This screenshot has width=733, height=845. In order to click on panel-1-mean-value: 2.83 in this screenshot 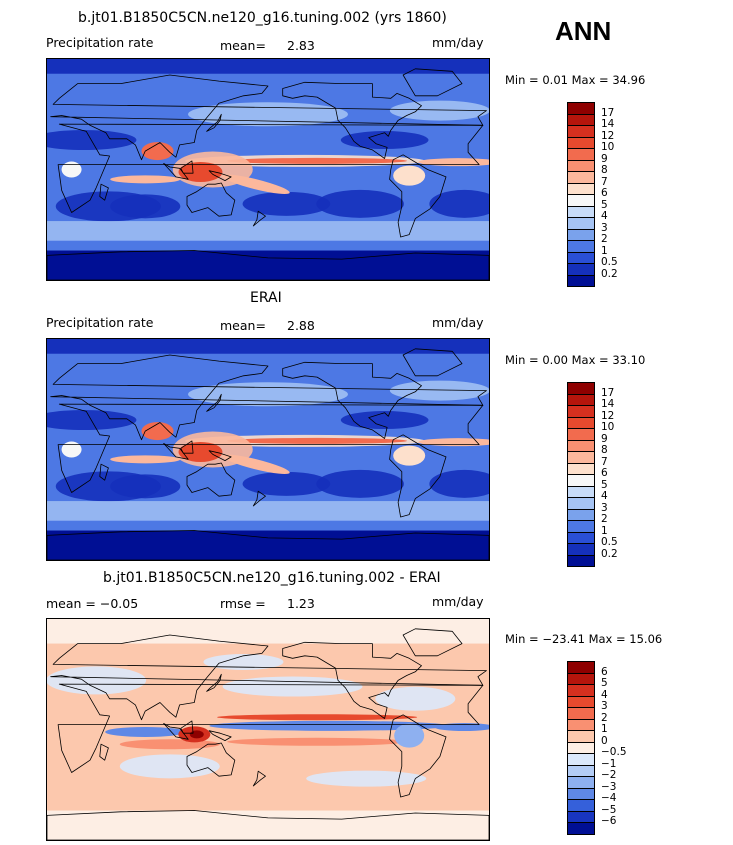, I will do `click(301, 45)`.